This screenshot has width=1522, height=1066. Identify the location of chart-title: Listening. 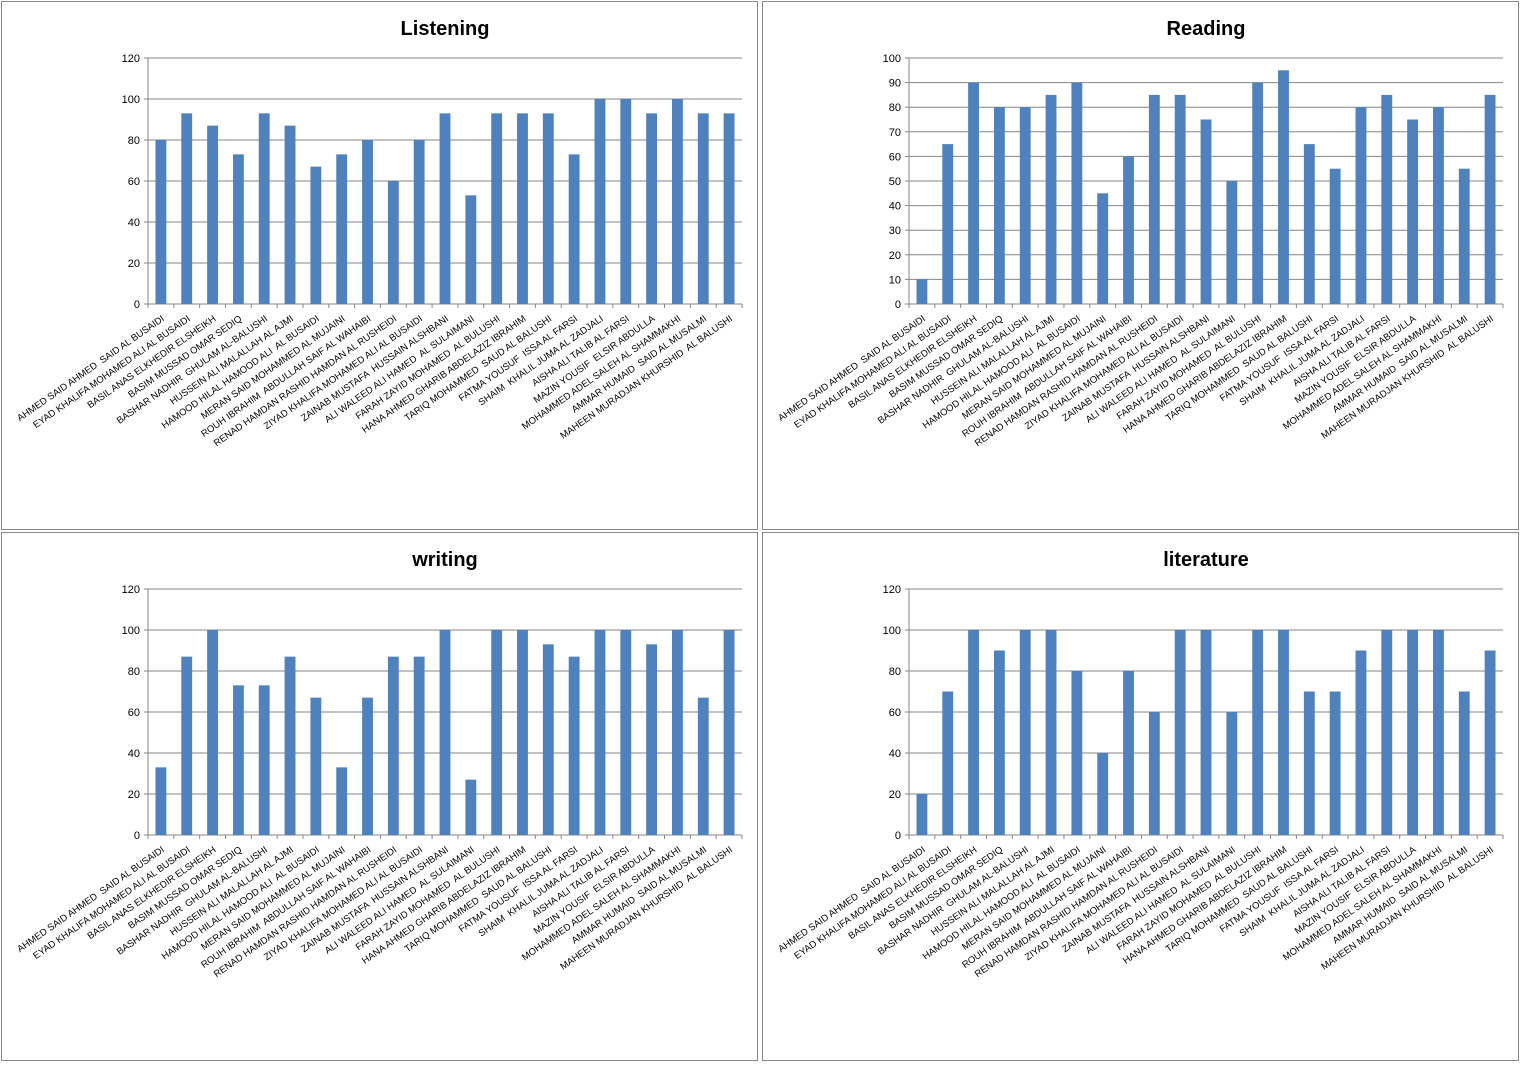
(445, 29).